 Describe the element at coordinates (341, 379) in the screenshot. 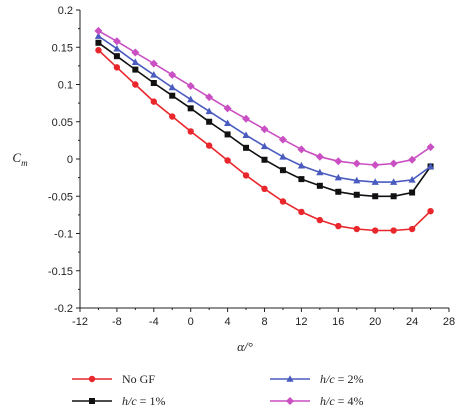

I see `legend-label: h/c = 2%` at that location.